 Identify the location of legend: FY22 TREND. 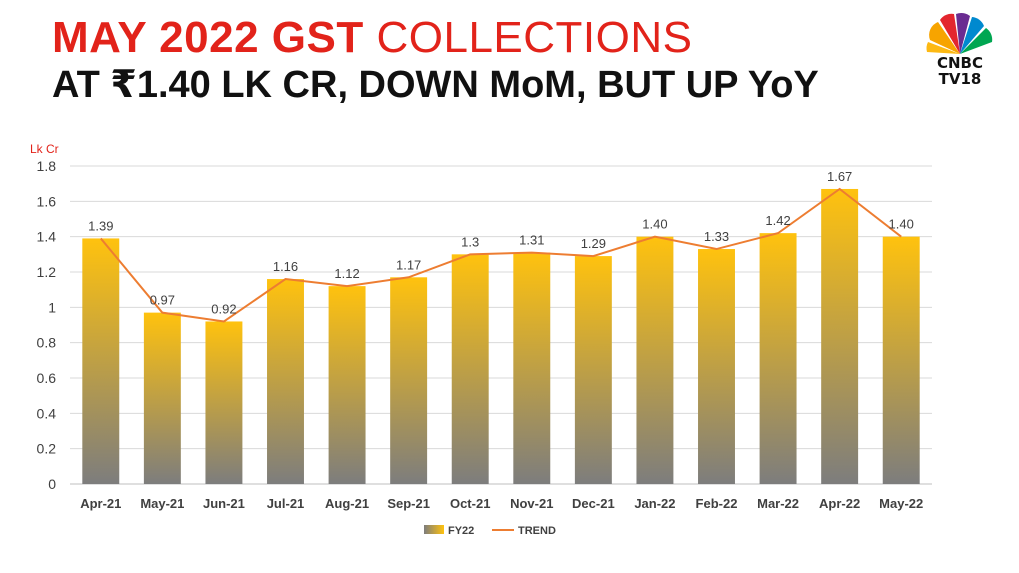
(490, 531).